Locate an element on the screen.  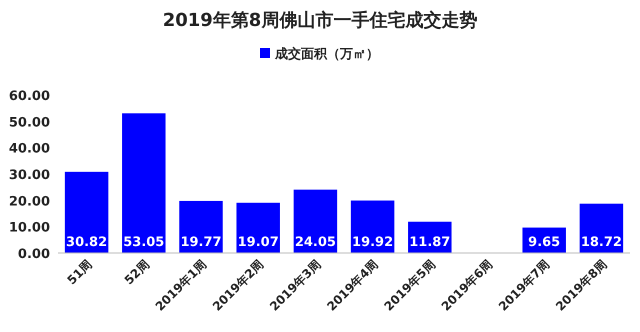
x-tick-label: 51周 is located at coordinates (79, 272).